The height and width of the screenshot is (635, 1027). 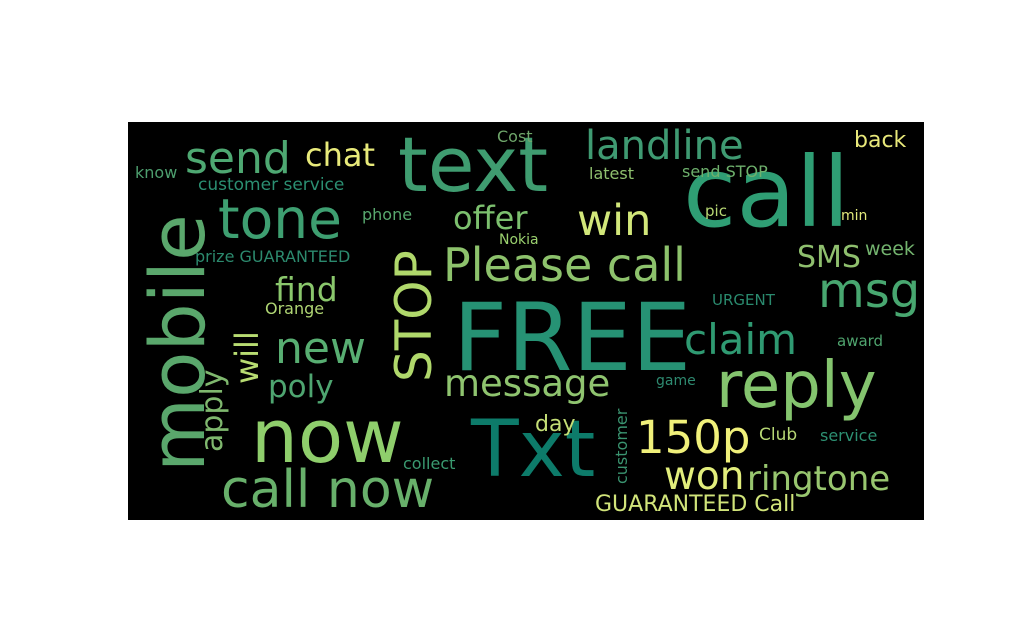 I want to click on word-collect: collect, so click(x=429, y=463).